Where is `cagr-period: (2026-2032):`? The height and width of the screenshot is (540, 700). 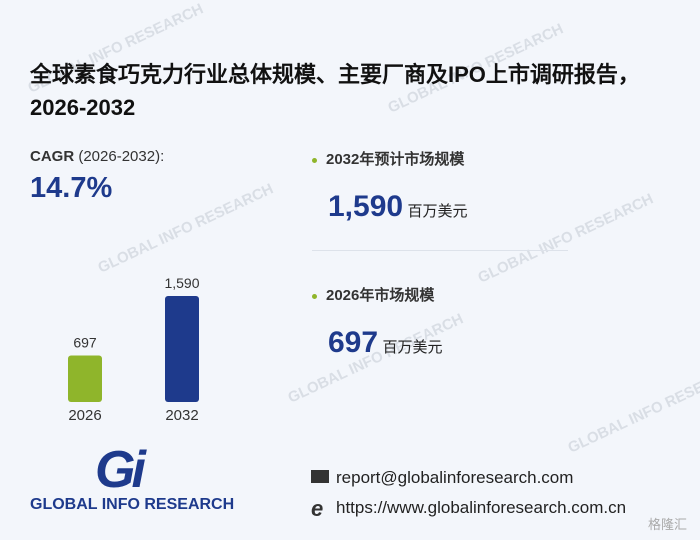
cagr-period: (2026-2032): is located at coordinates (121, 156).